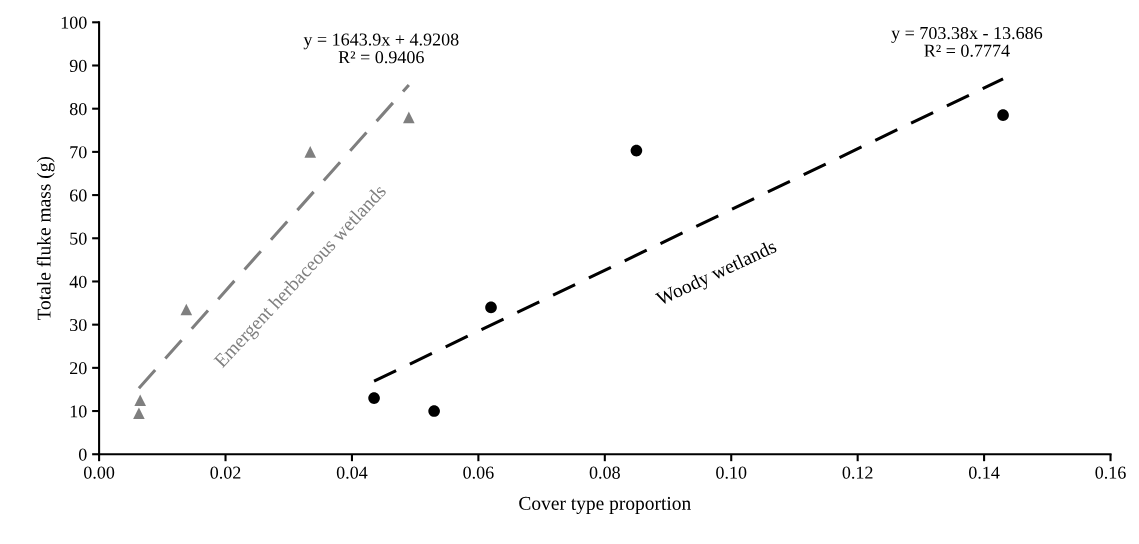 The height and width of the screenshot is (544, 1139). I want to click on y-tick-label: 30, so click(78, 325).